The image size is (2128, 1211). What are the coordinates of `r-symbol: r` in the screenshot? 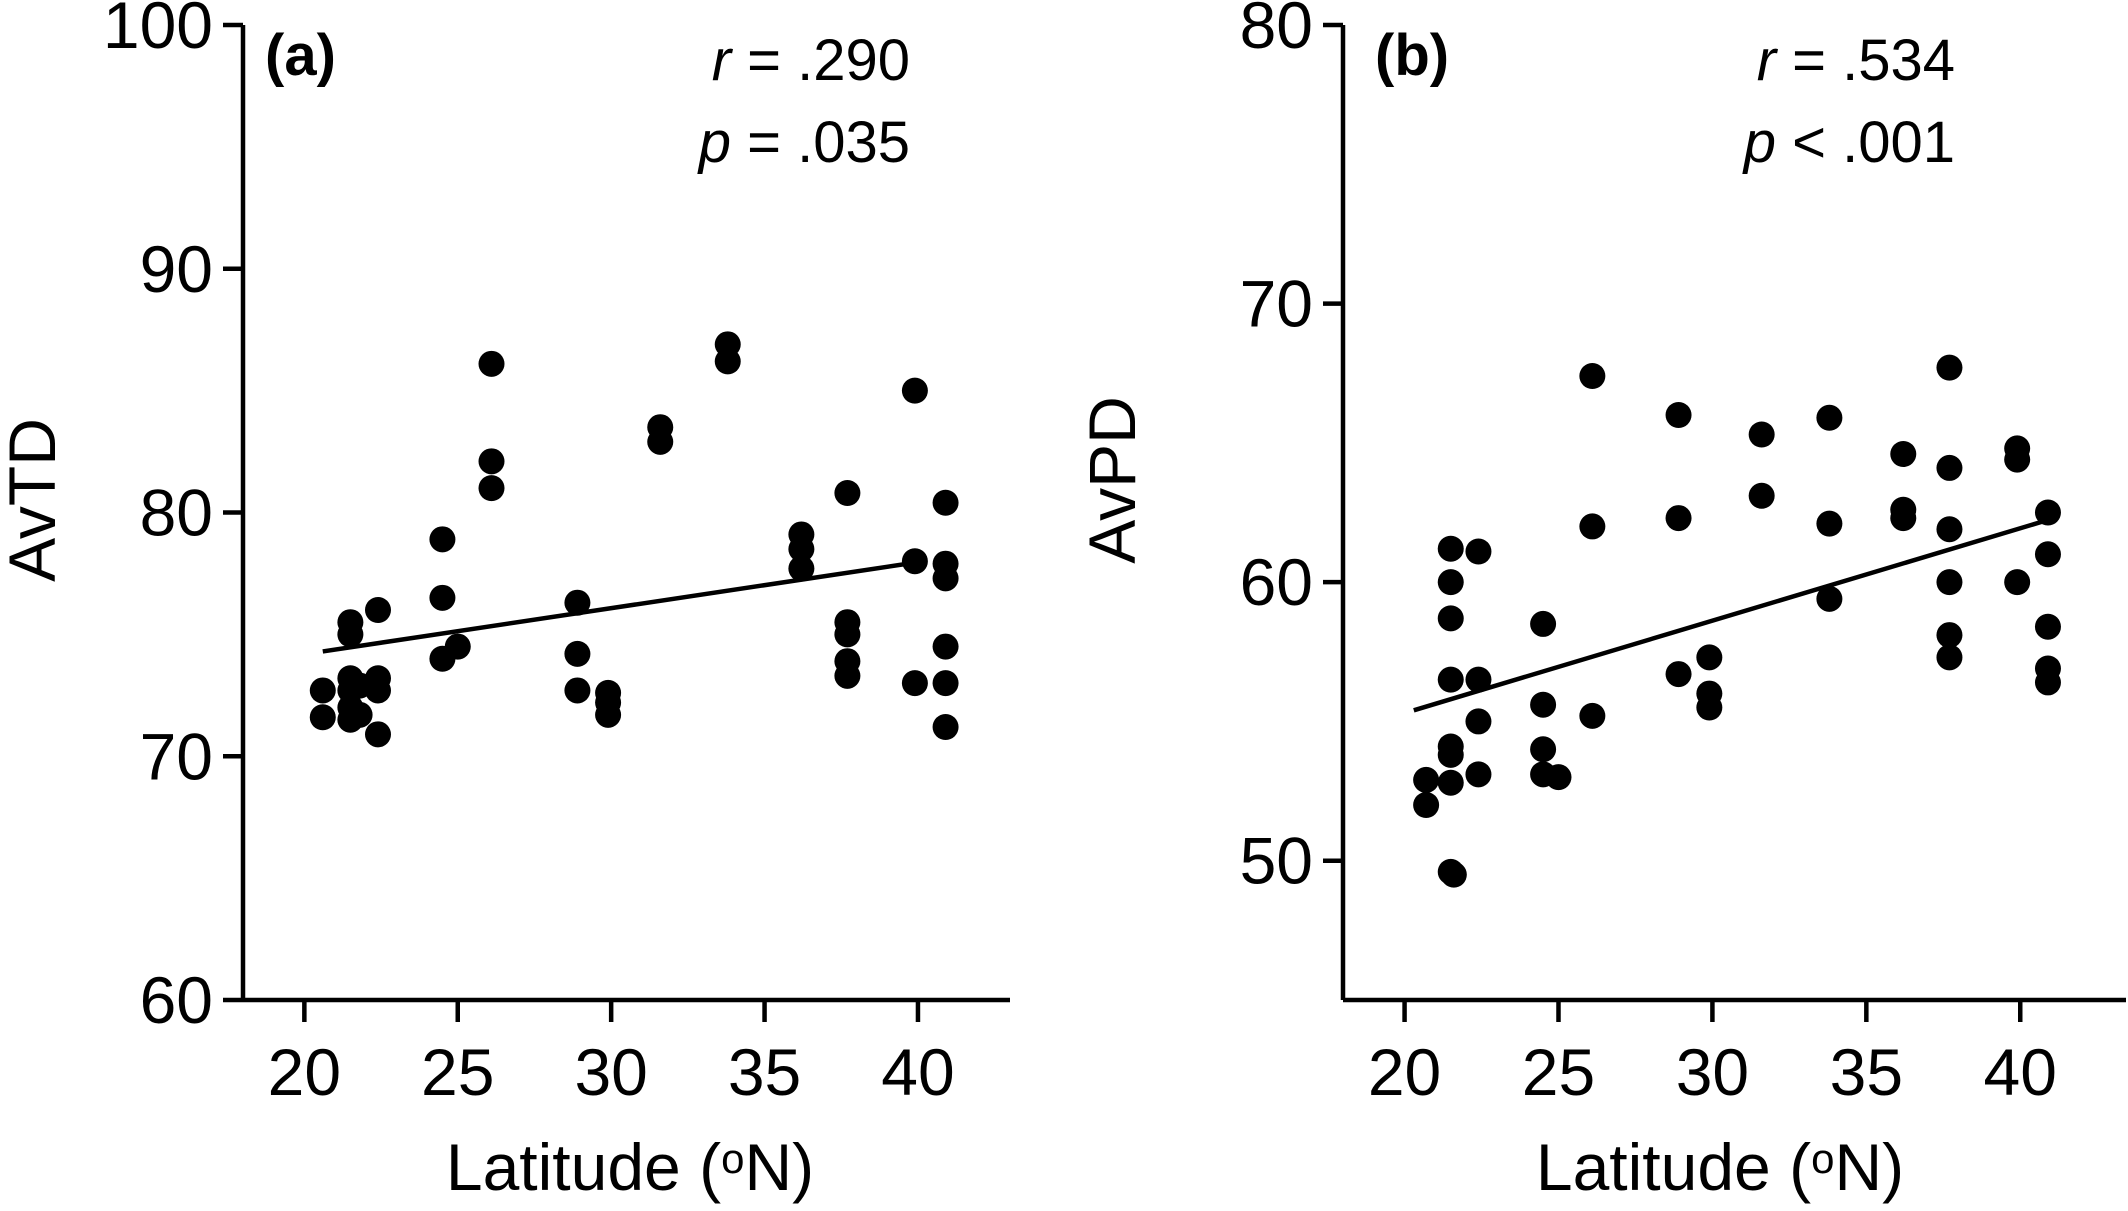 It's located at (723, 60).